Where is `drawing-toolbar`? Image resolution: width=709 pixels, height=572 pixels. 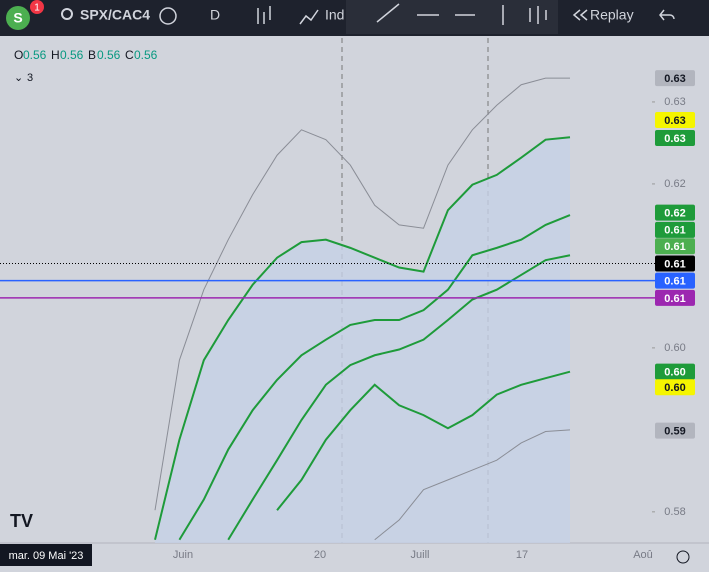 drawing-toolbar is located at coordinates (452, 17).